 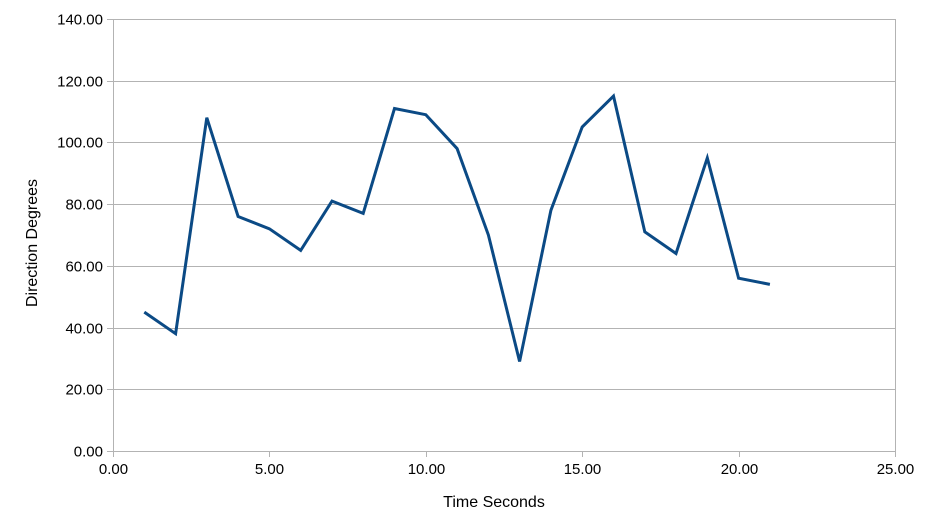 What do you see at coordinates (494, 502) in the screenshot?
I see `x-axis-title: Time Seconds` at bounding box center [494, 502].